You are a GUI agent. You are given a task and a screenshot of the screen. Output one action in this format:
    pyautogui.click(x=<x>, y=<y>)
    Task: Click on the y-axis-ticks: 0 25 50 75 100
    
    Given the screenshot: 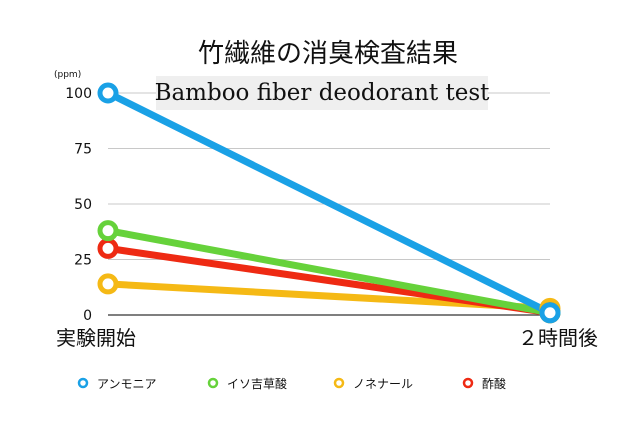 What is the action you would take?
    pyautogui.click(x=78, y=205)
    